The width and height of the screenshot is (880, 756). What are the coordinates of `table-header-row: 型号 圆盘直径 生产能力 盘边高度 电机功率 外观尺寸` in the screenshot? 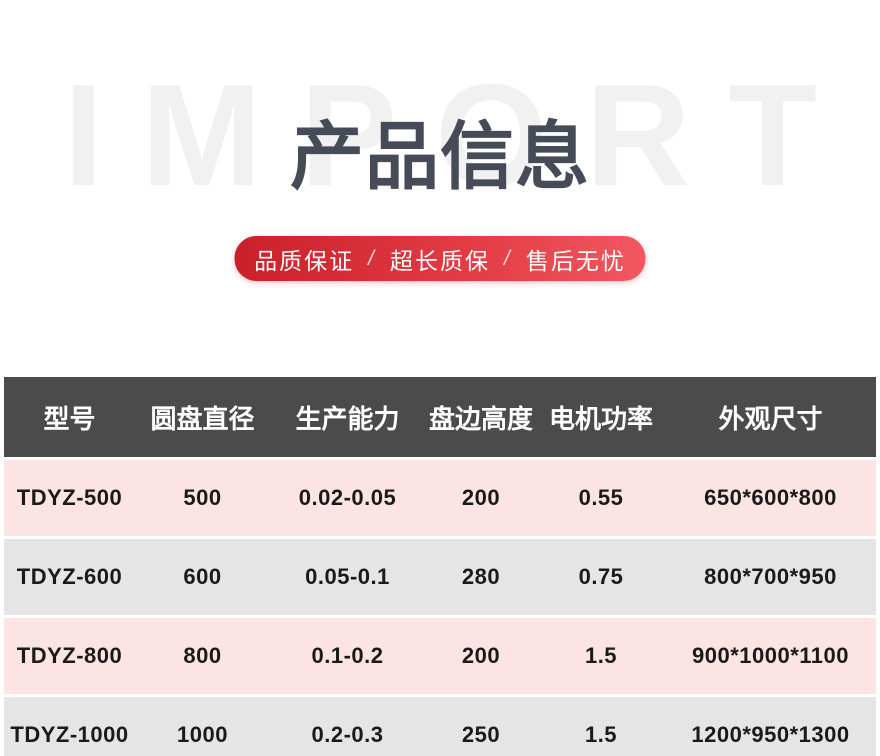 It's located at (440, 417).